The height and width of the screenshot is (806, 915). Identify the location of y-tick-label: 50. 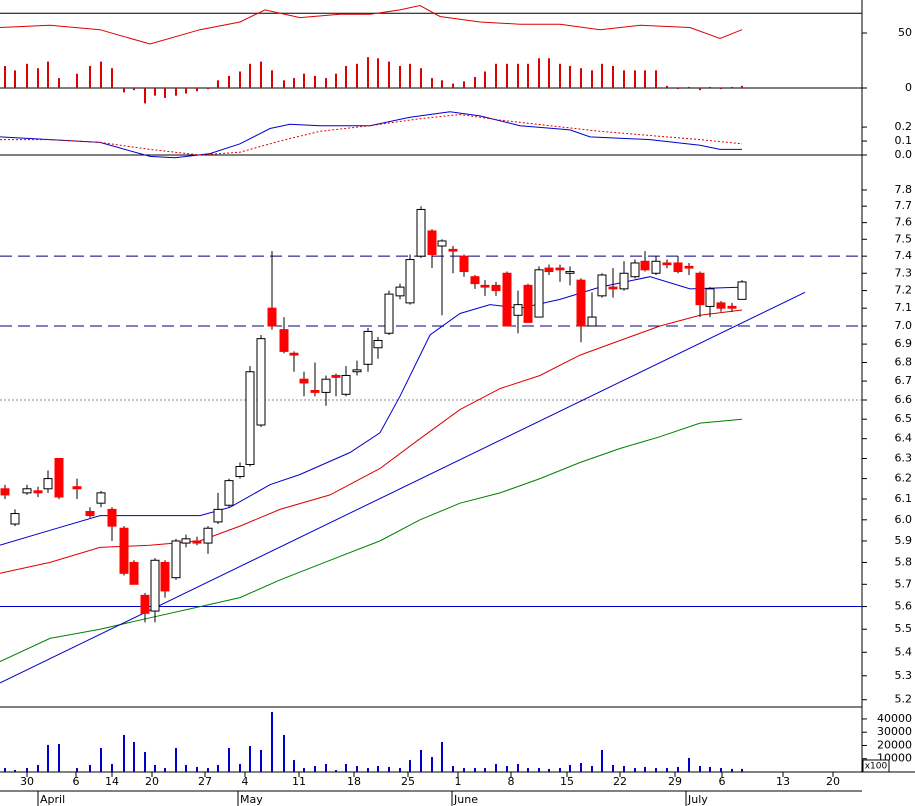
(905, 32).